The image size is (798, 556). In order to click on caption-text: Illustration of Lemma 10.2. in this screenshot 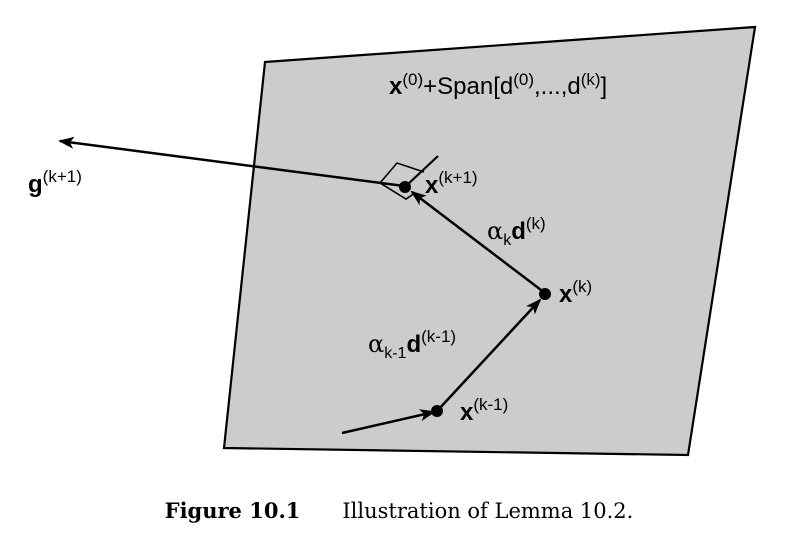, I will do `click(488, 511)`.